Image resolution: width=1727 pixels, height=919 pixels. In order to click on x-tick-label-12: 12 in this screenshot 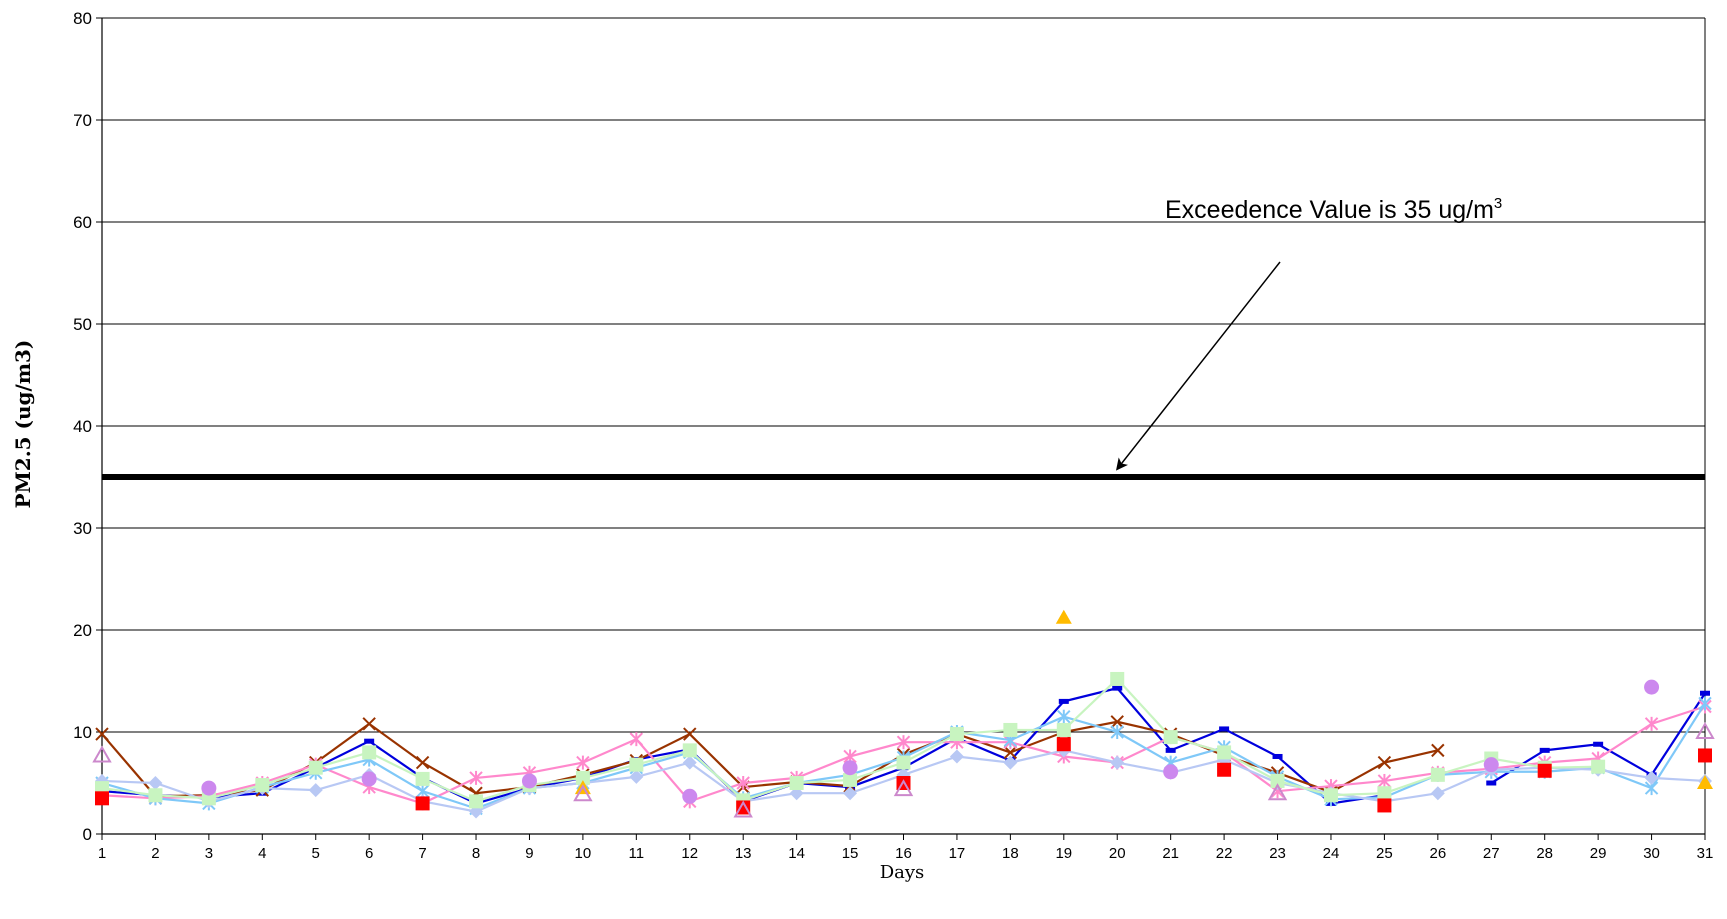, I will do `click(689, 853)`.